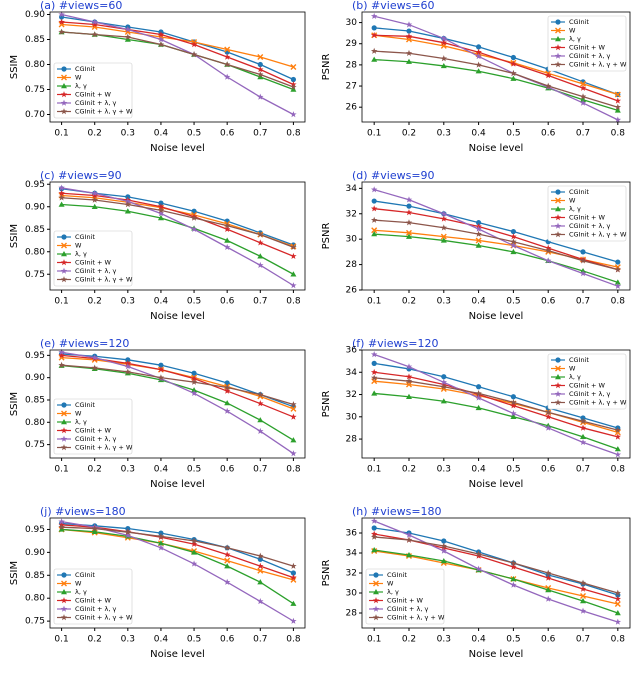 The width and height of the screenshot is (640, 680). What do you see at coordinates (409, 470) in the screenshot?
I see `x-tick-label: 0.2` at bounding box center [409, 470].